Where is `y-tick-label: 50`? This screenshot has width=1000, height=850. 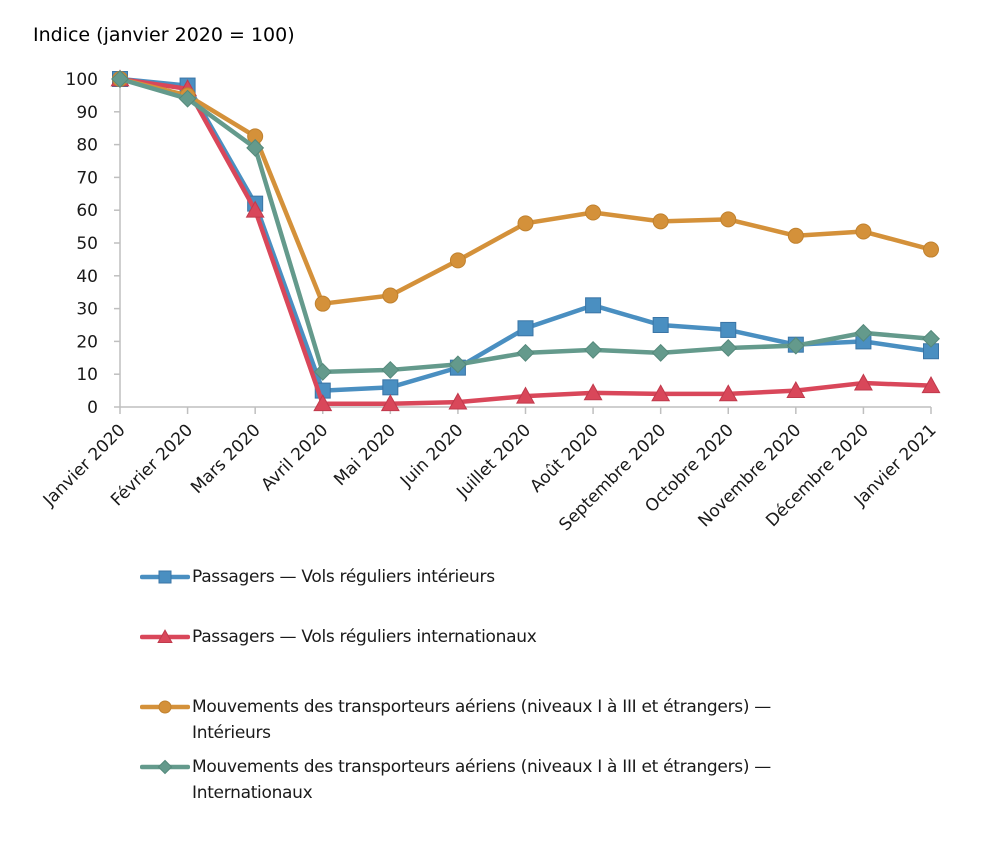 y-tick-label: 50 is located at coordinates (87, 244).